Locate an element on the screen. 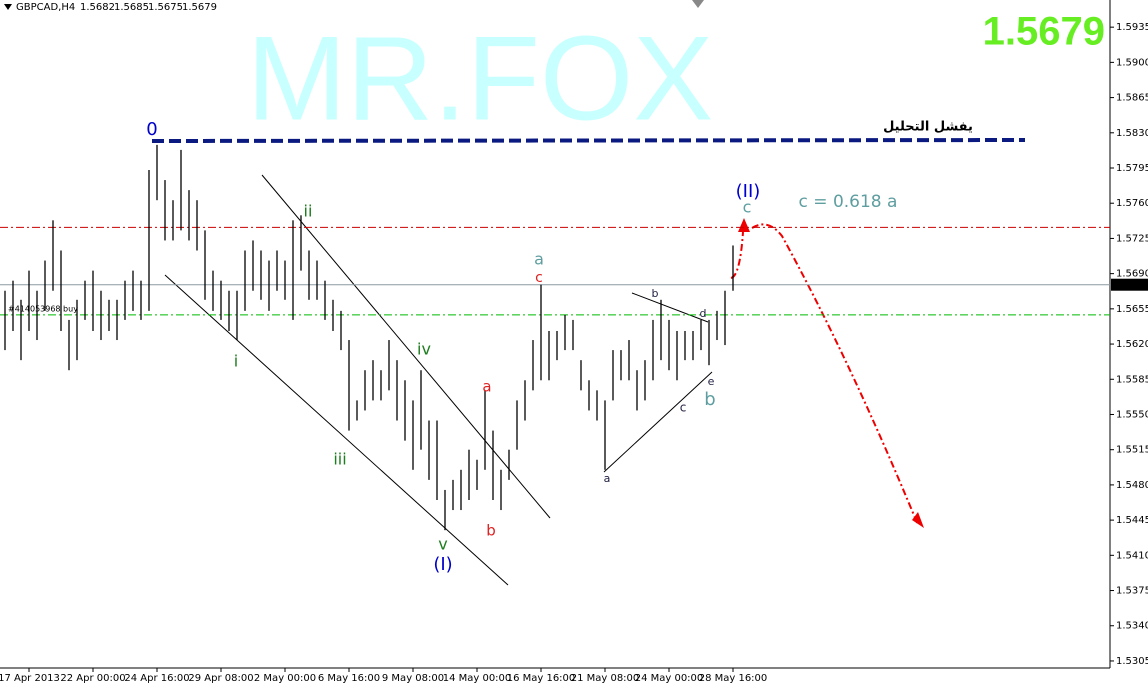  wave-label: iv is located at coordinates (424, 349).